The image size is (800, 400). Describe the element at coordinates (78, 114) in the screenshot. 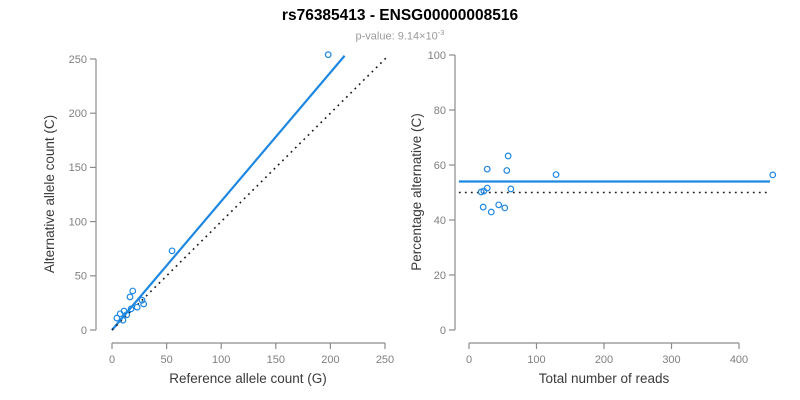

I see `y-tick-label: 200` at that location.